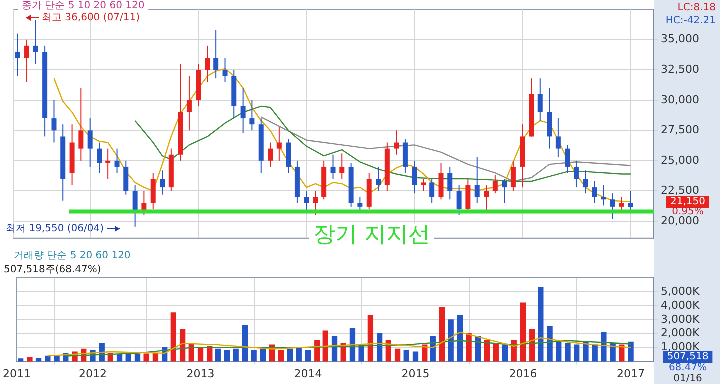 This screenshot has width=720, height=384. I want to click on y-tick-label: 3,000K, so click(680, 319).